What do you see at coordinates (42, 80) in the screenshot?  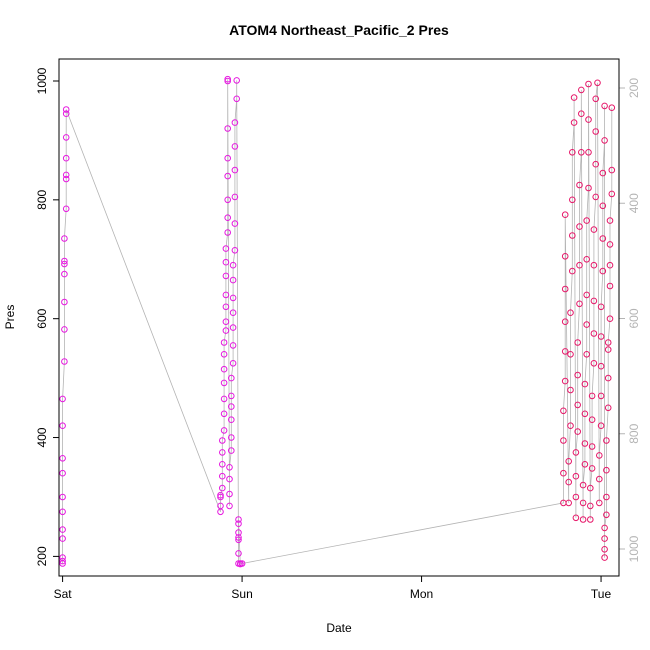 I see `y-tick-label: 1000` at bounding box center [42, 80].